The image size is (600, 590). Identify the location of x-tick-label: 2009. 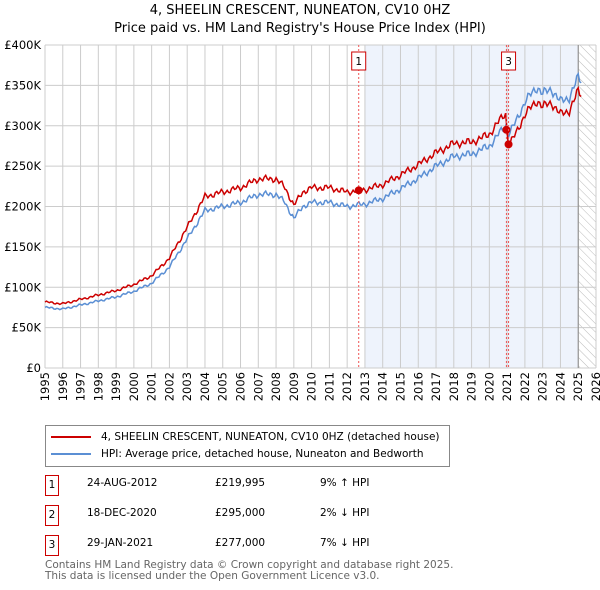
(294, 386).